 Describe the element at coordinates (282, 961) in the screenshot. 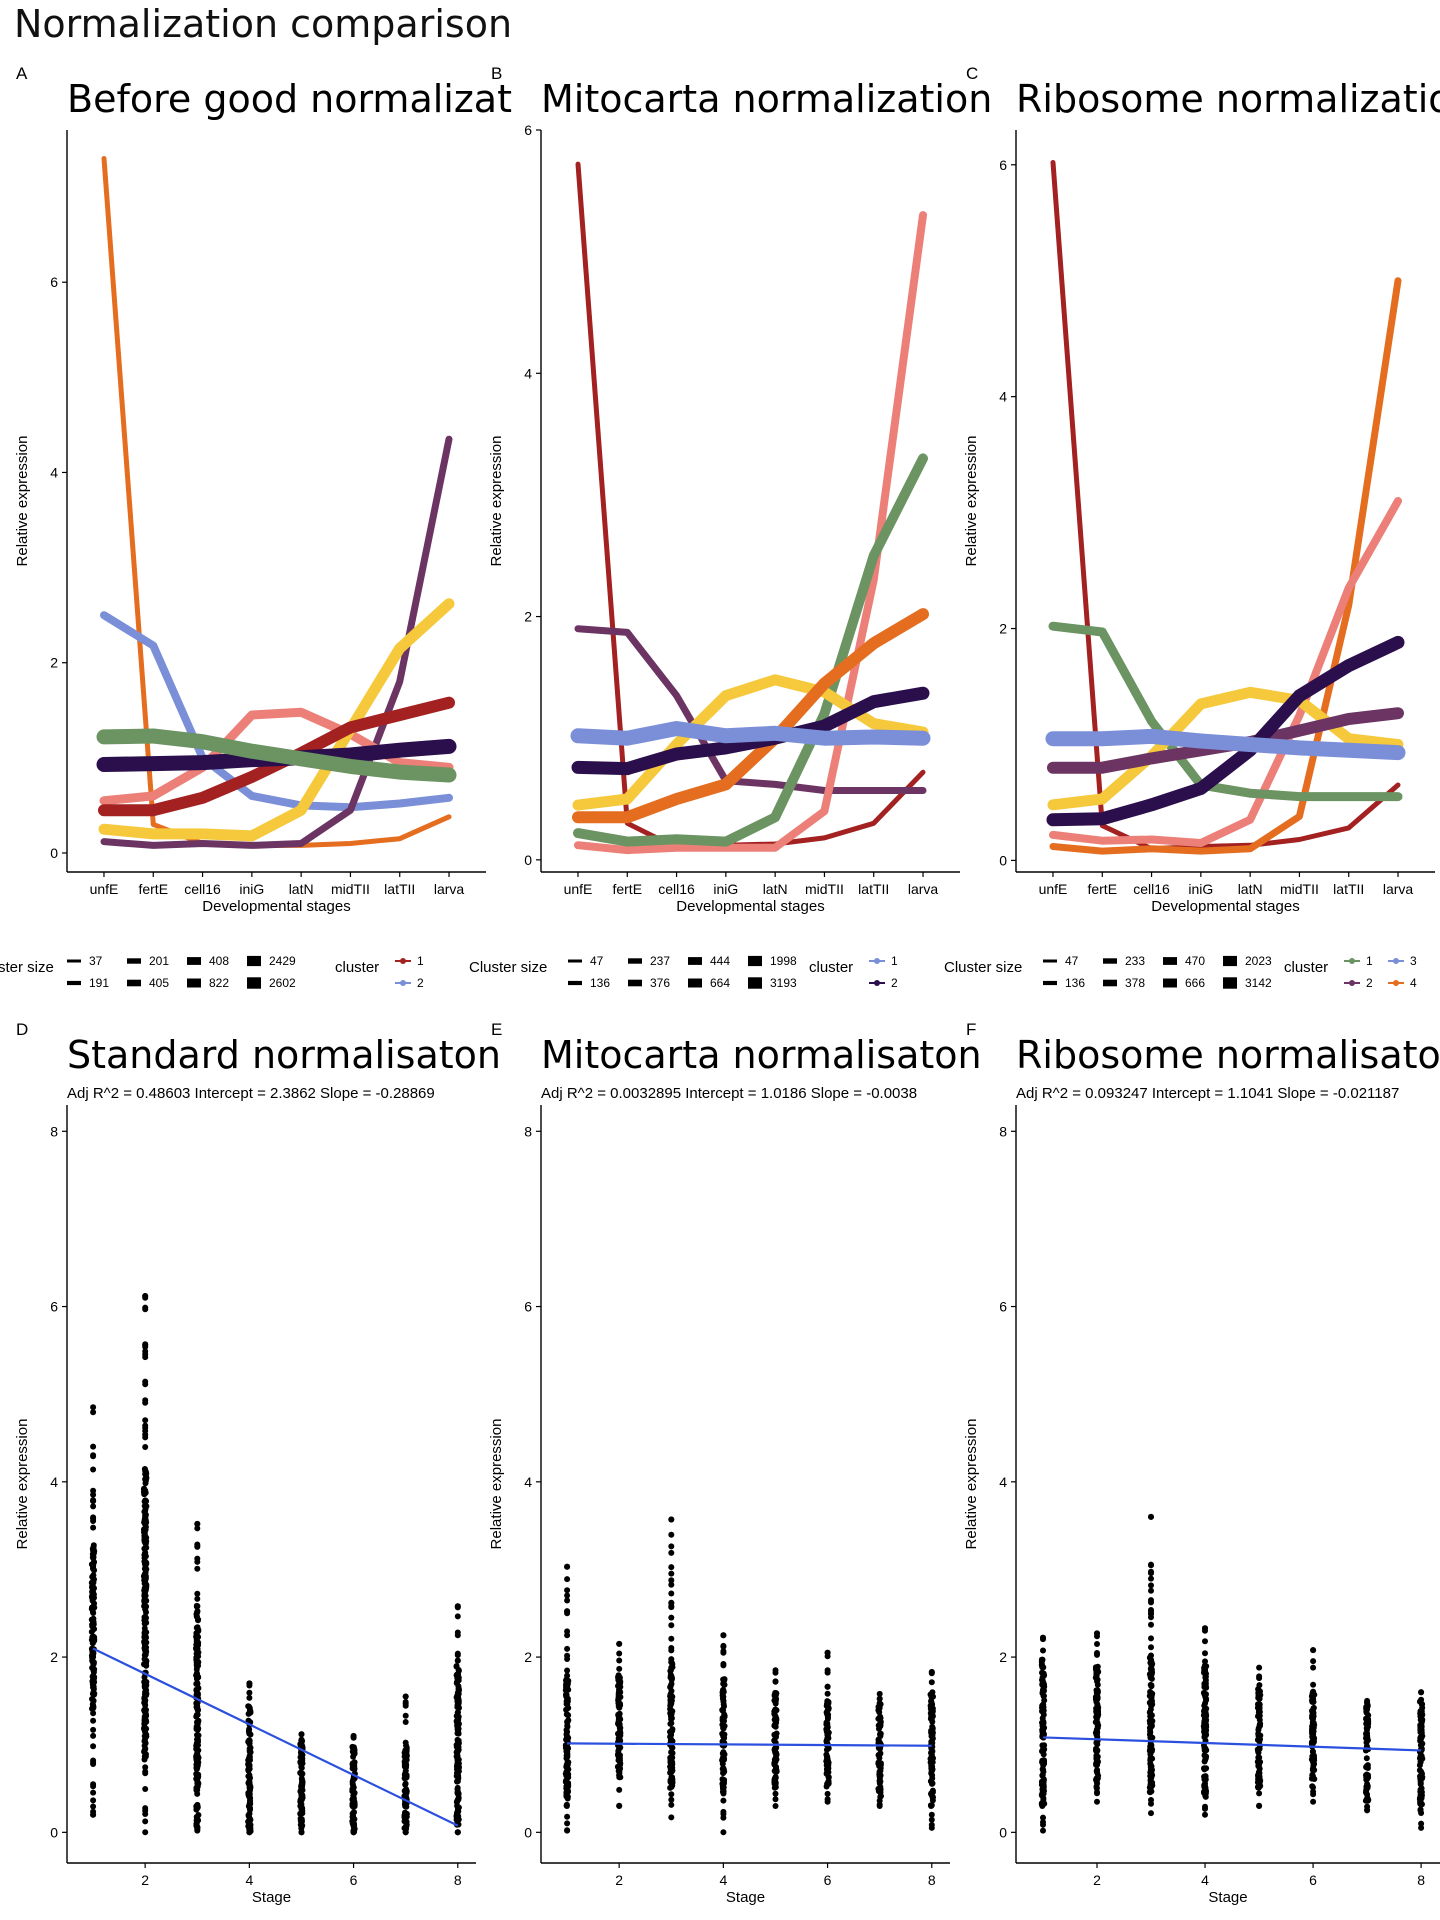

I see `legend-size-label: 2429` at that location.